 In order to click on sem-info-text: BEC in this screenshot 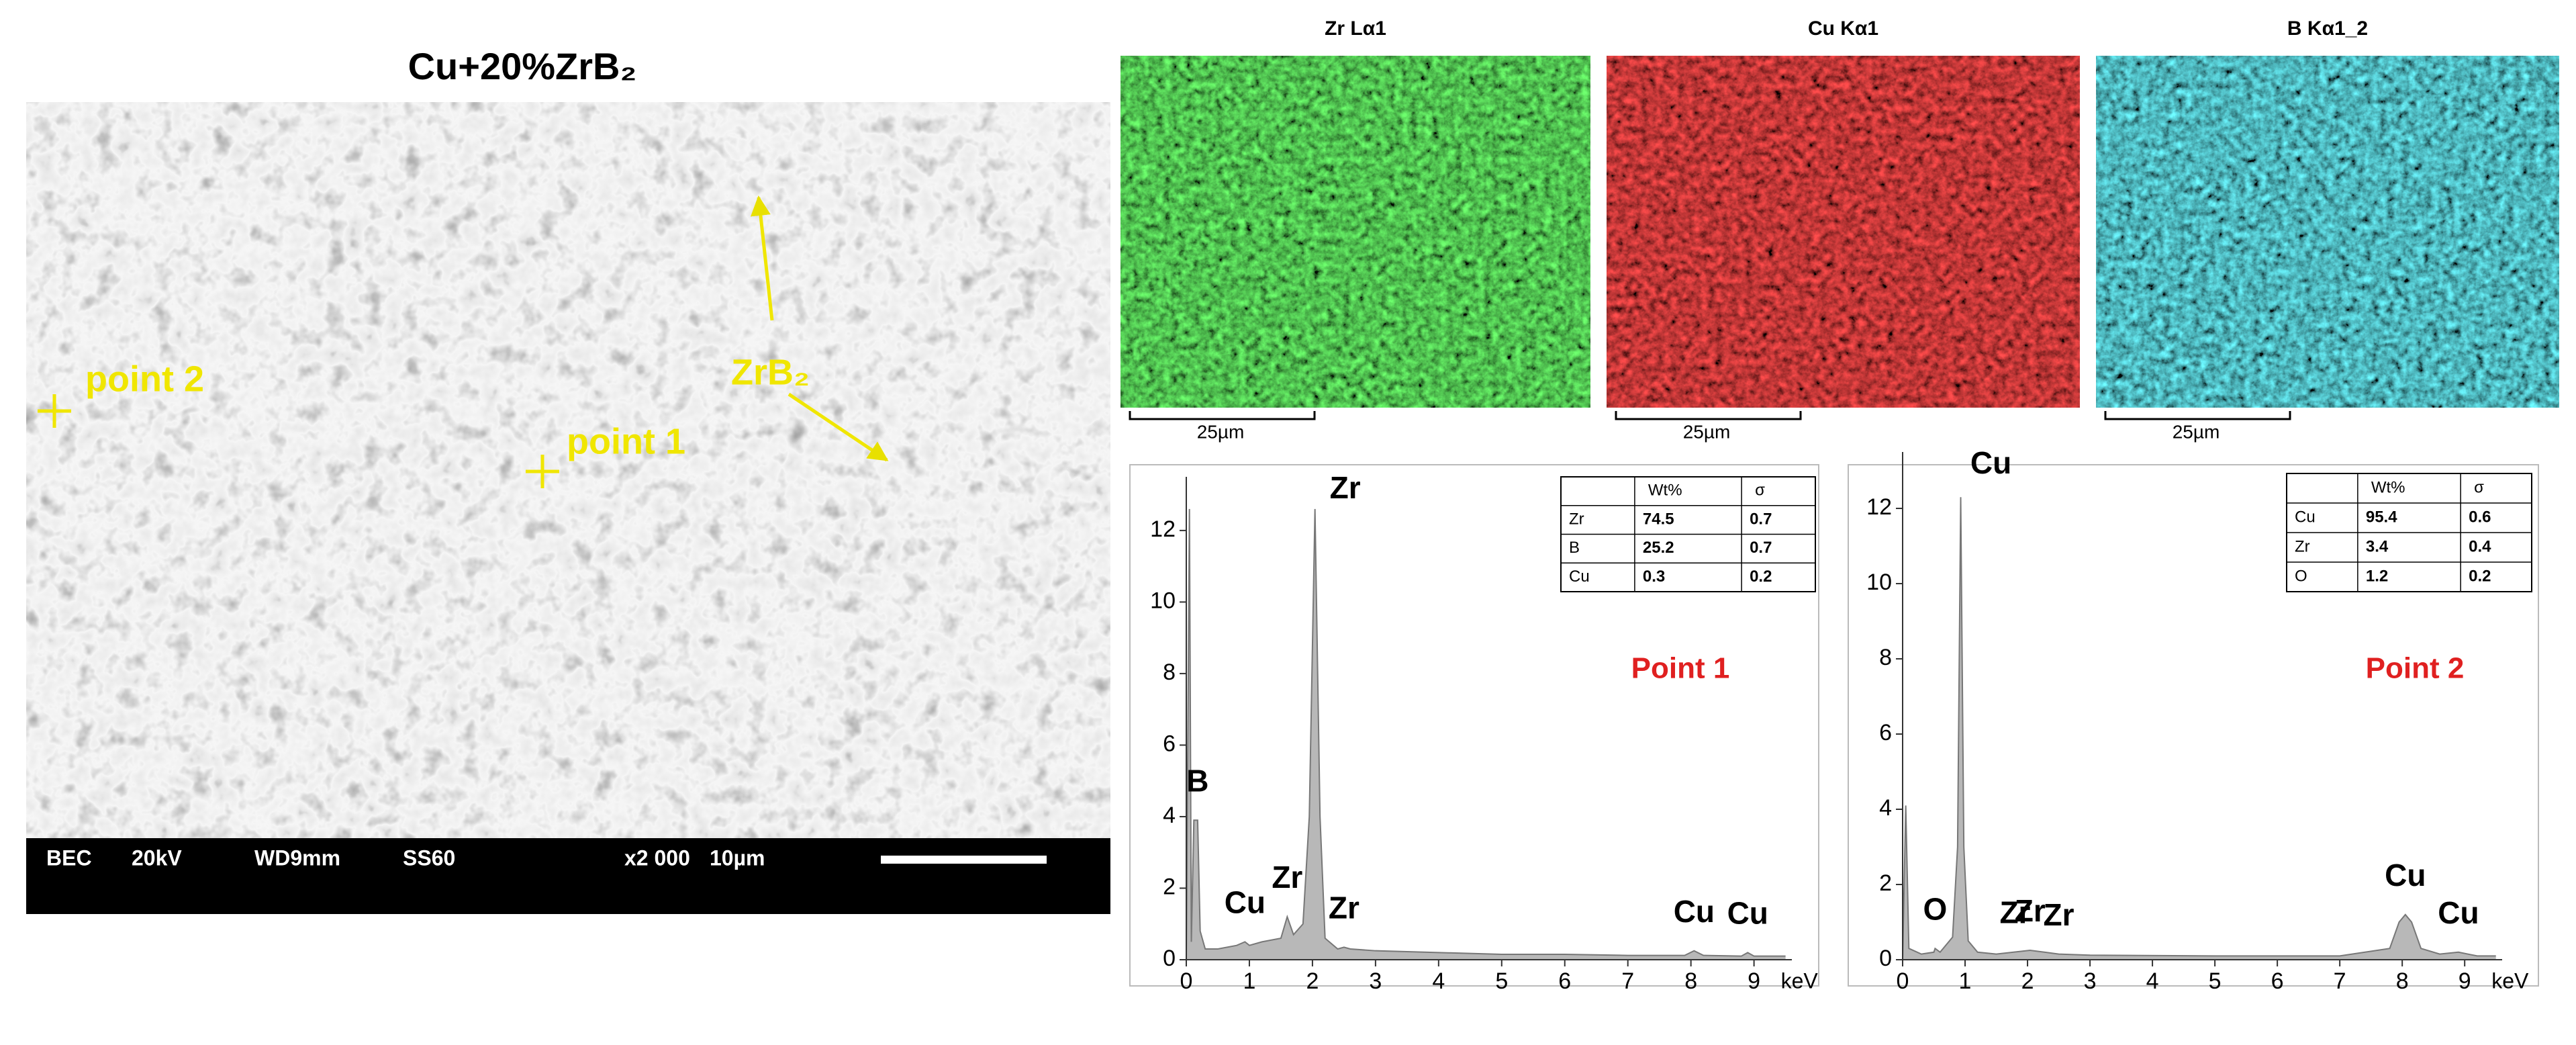, I will do `click(69, 858)`.